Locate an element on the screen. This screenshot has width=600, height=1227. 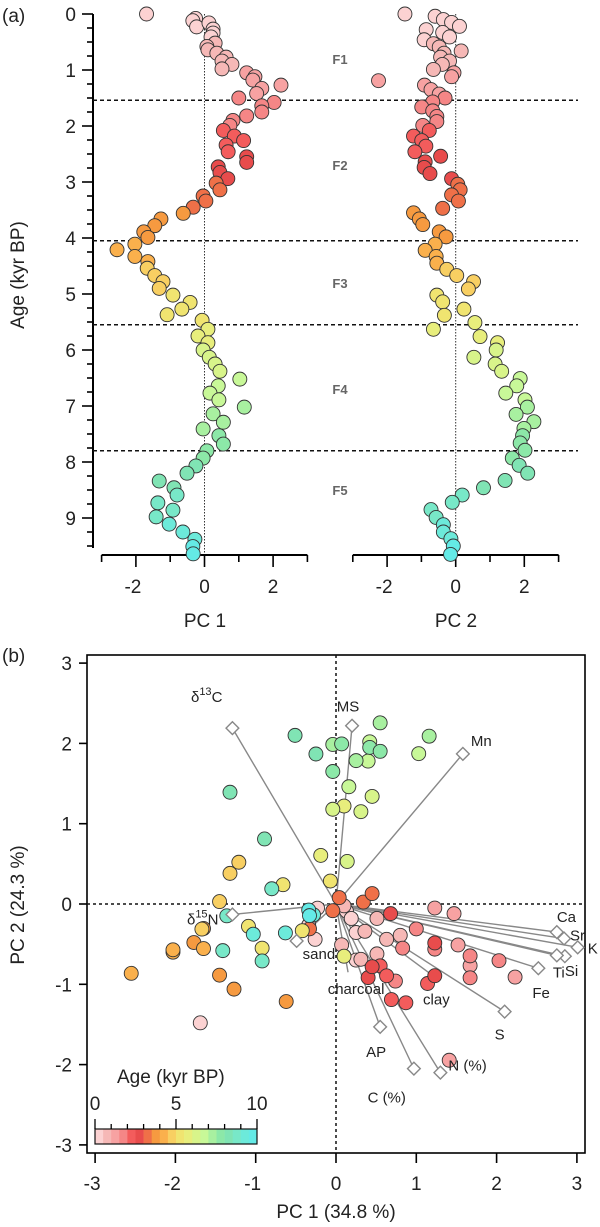
x-tick-label: -3 is located at coordinates (92, 1184).